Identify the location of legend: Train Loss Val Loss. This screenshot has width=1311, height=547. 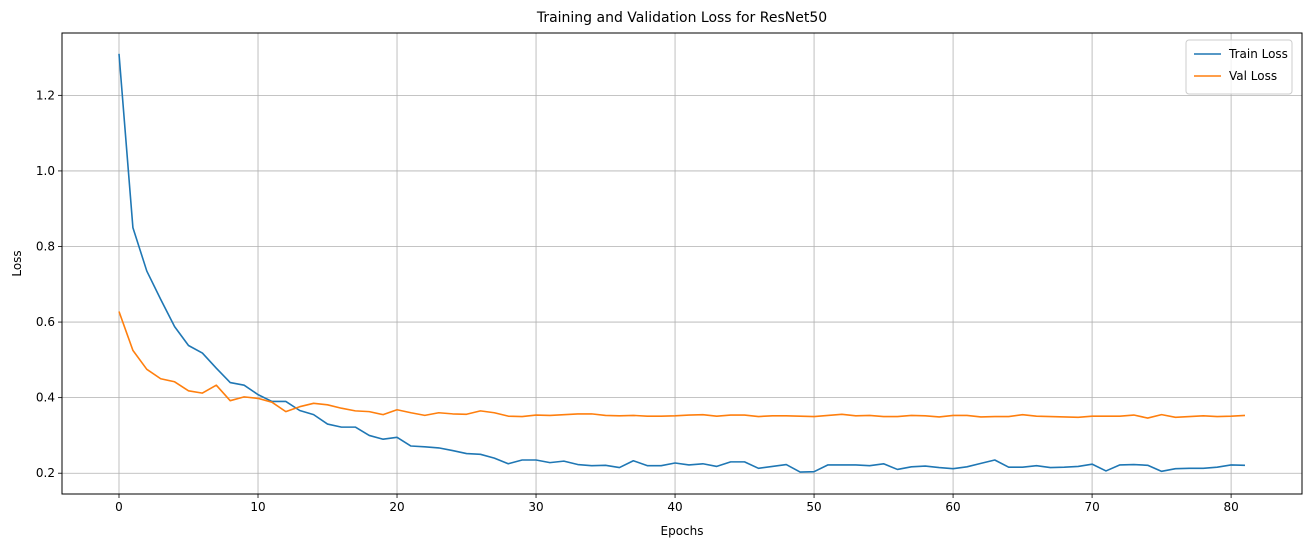
(1239, 67).